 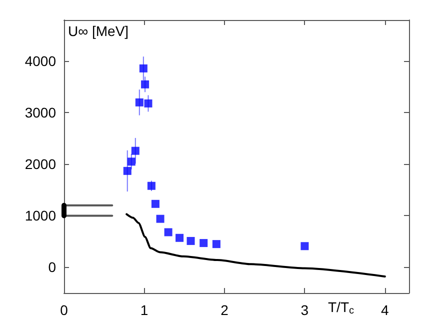 I want to click on x-tick-label: 4, so click(x=385, y=310).